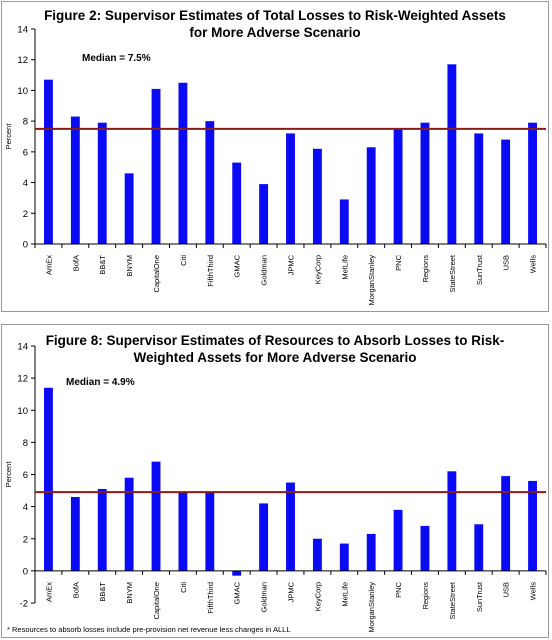 Image resolution: width=552 pixels, height=640 pixels. What do you see at coordinates (24, 604) in the screenshot?
I see `y-tick-label: -2` at bounding box center [24, 604].